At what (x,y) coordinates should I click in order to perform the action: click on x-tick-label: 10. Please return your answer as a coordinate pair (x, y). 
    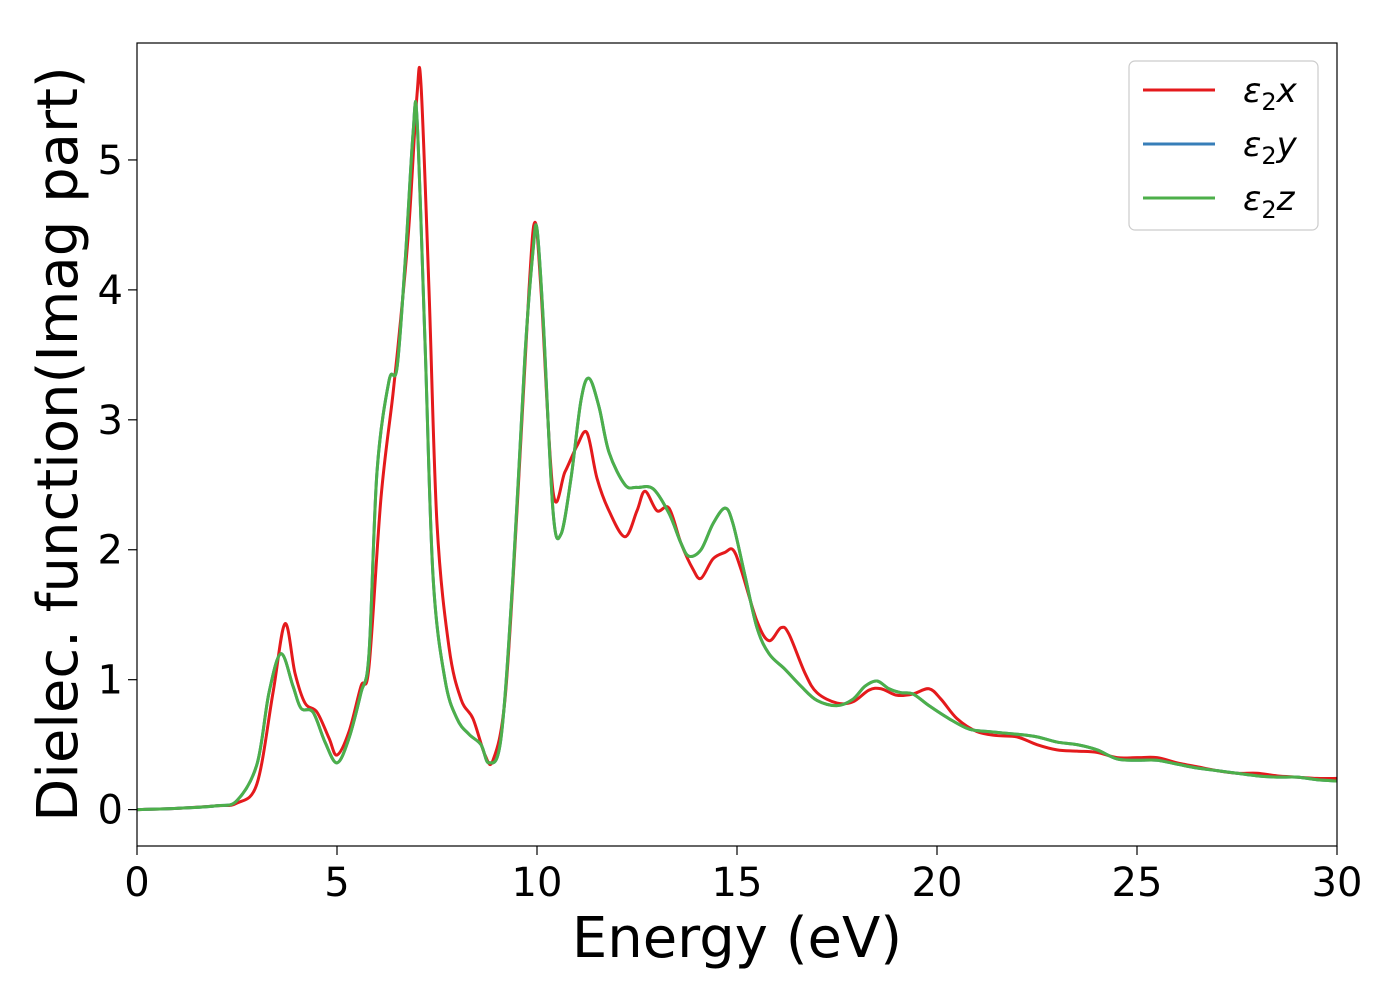
    Looking at the image, I should click on (537, 883).